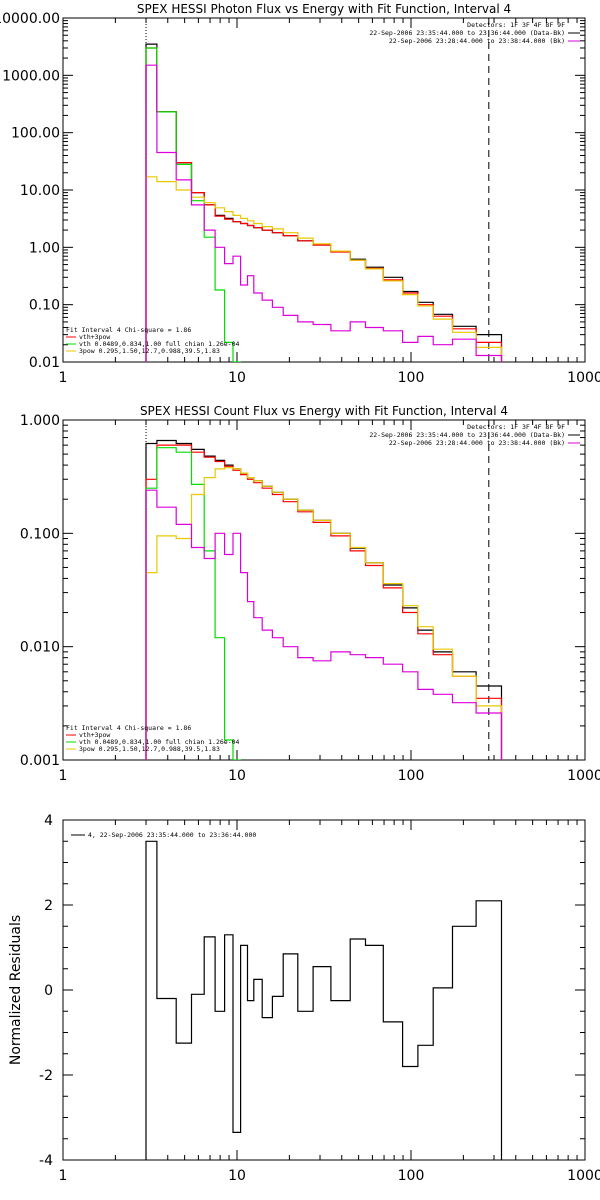  I want to click on y-tick-label: 1000.00, so click(31, 76).